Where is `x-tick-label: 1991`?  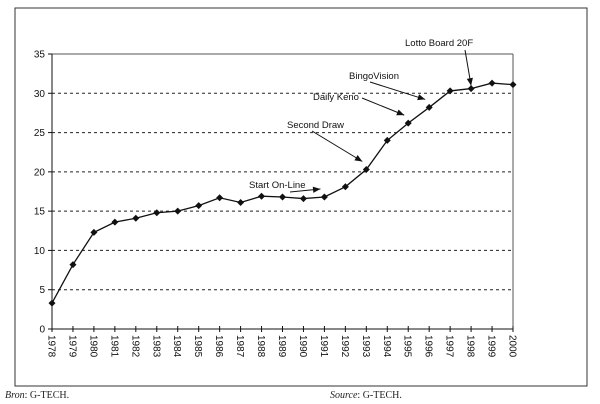
x-tick-label: 1991 is located at coordinates (323, 346).